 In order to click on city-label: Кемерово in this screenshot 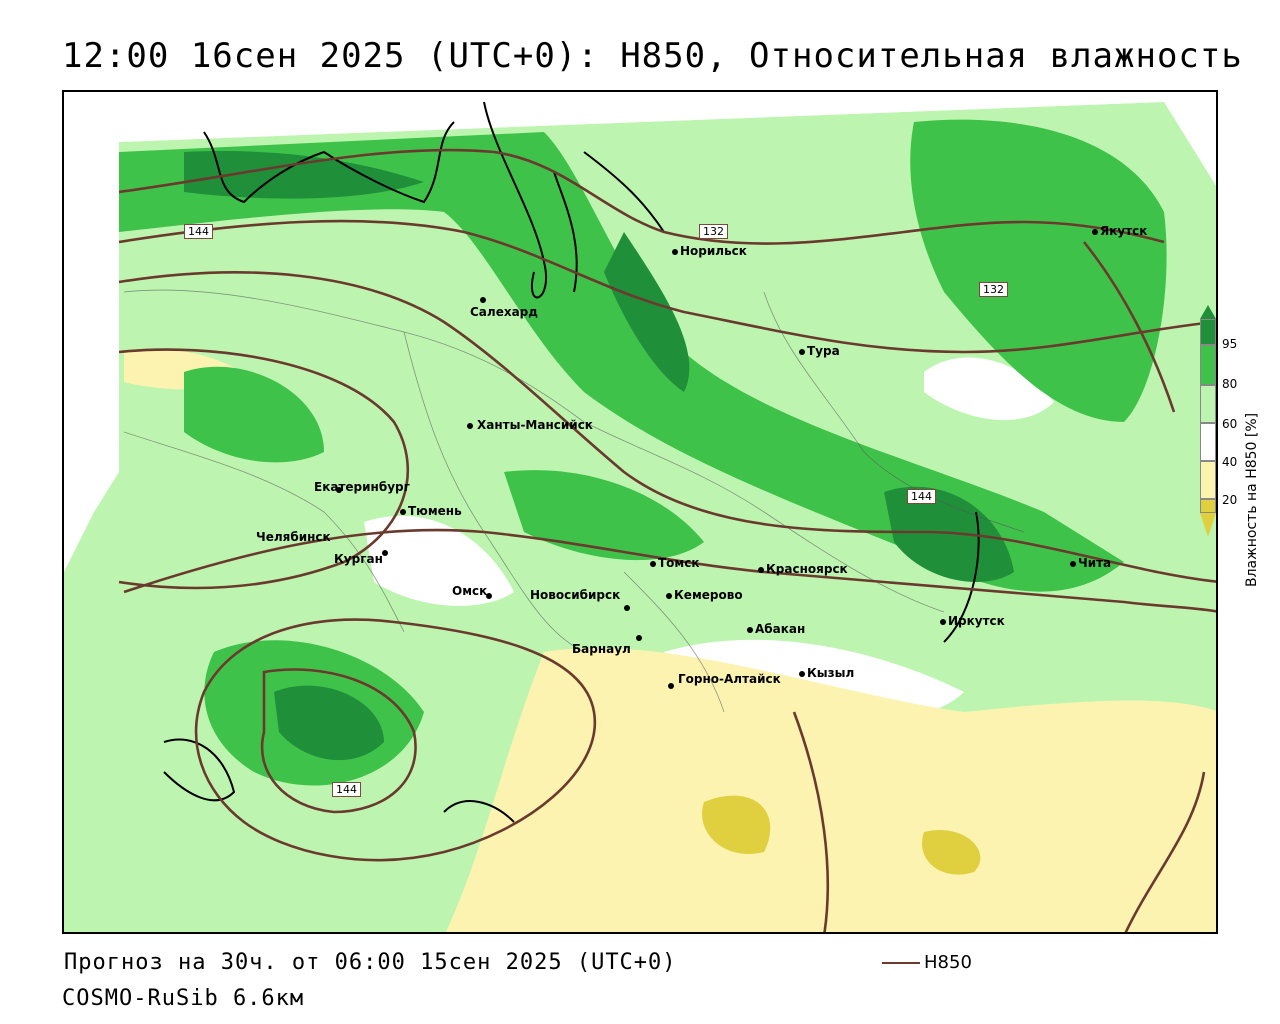, I will do `click(708, 595)`.